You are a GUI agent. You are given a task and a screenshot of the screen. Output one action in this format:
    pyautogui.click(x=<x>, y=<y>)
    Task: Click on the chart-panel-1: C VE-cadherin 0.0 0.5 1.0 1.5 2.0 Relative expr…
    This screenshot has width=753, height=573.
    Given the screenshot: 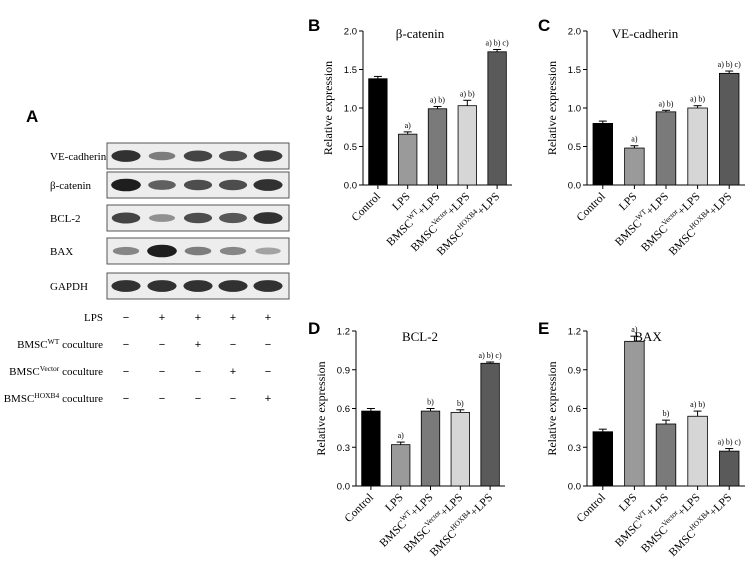 What is the action you would take?
    pyautogui.click(x=641, y=137)
    